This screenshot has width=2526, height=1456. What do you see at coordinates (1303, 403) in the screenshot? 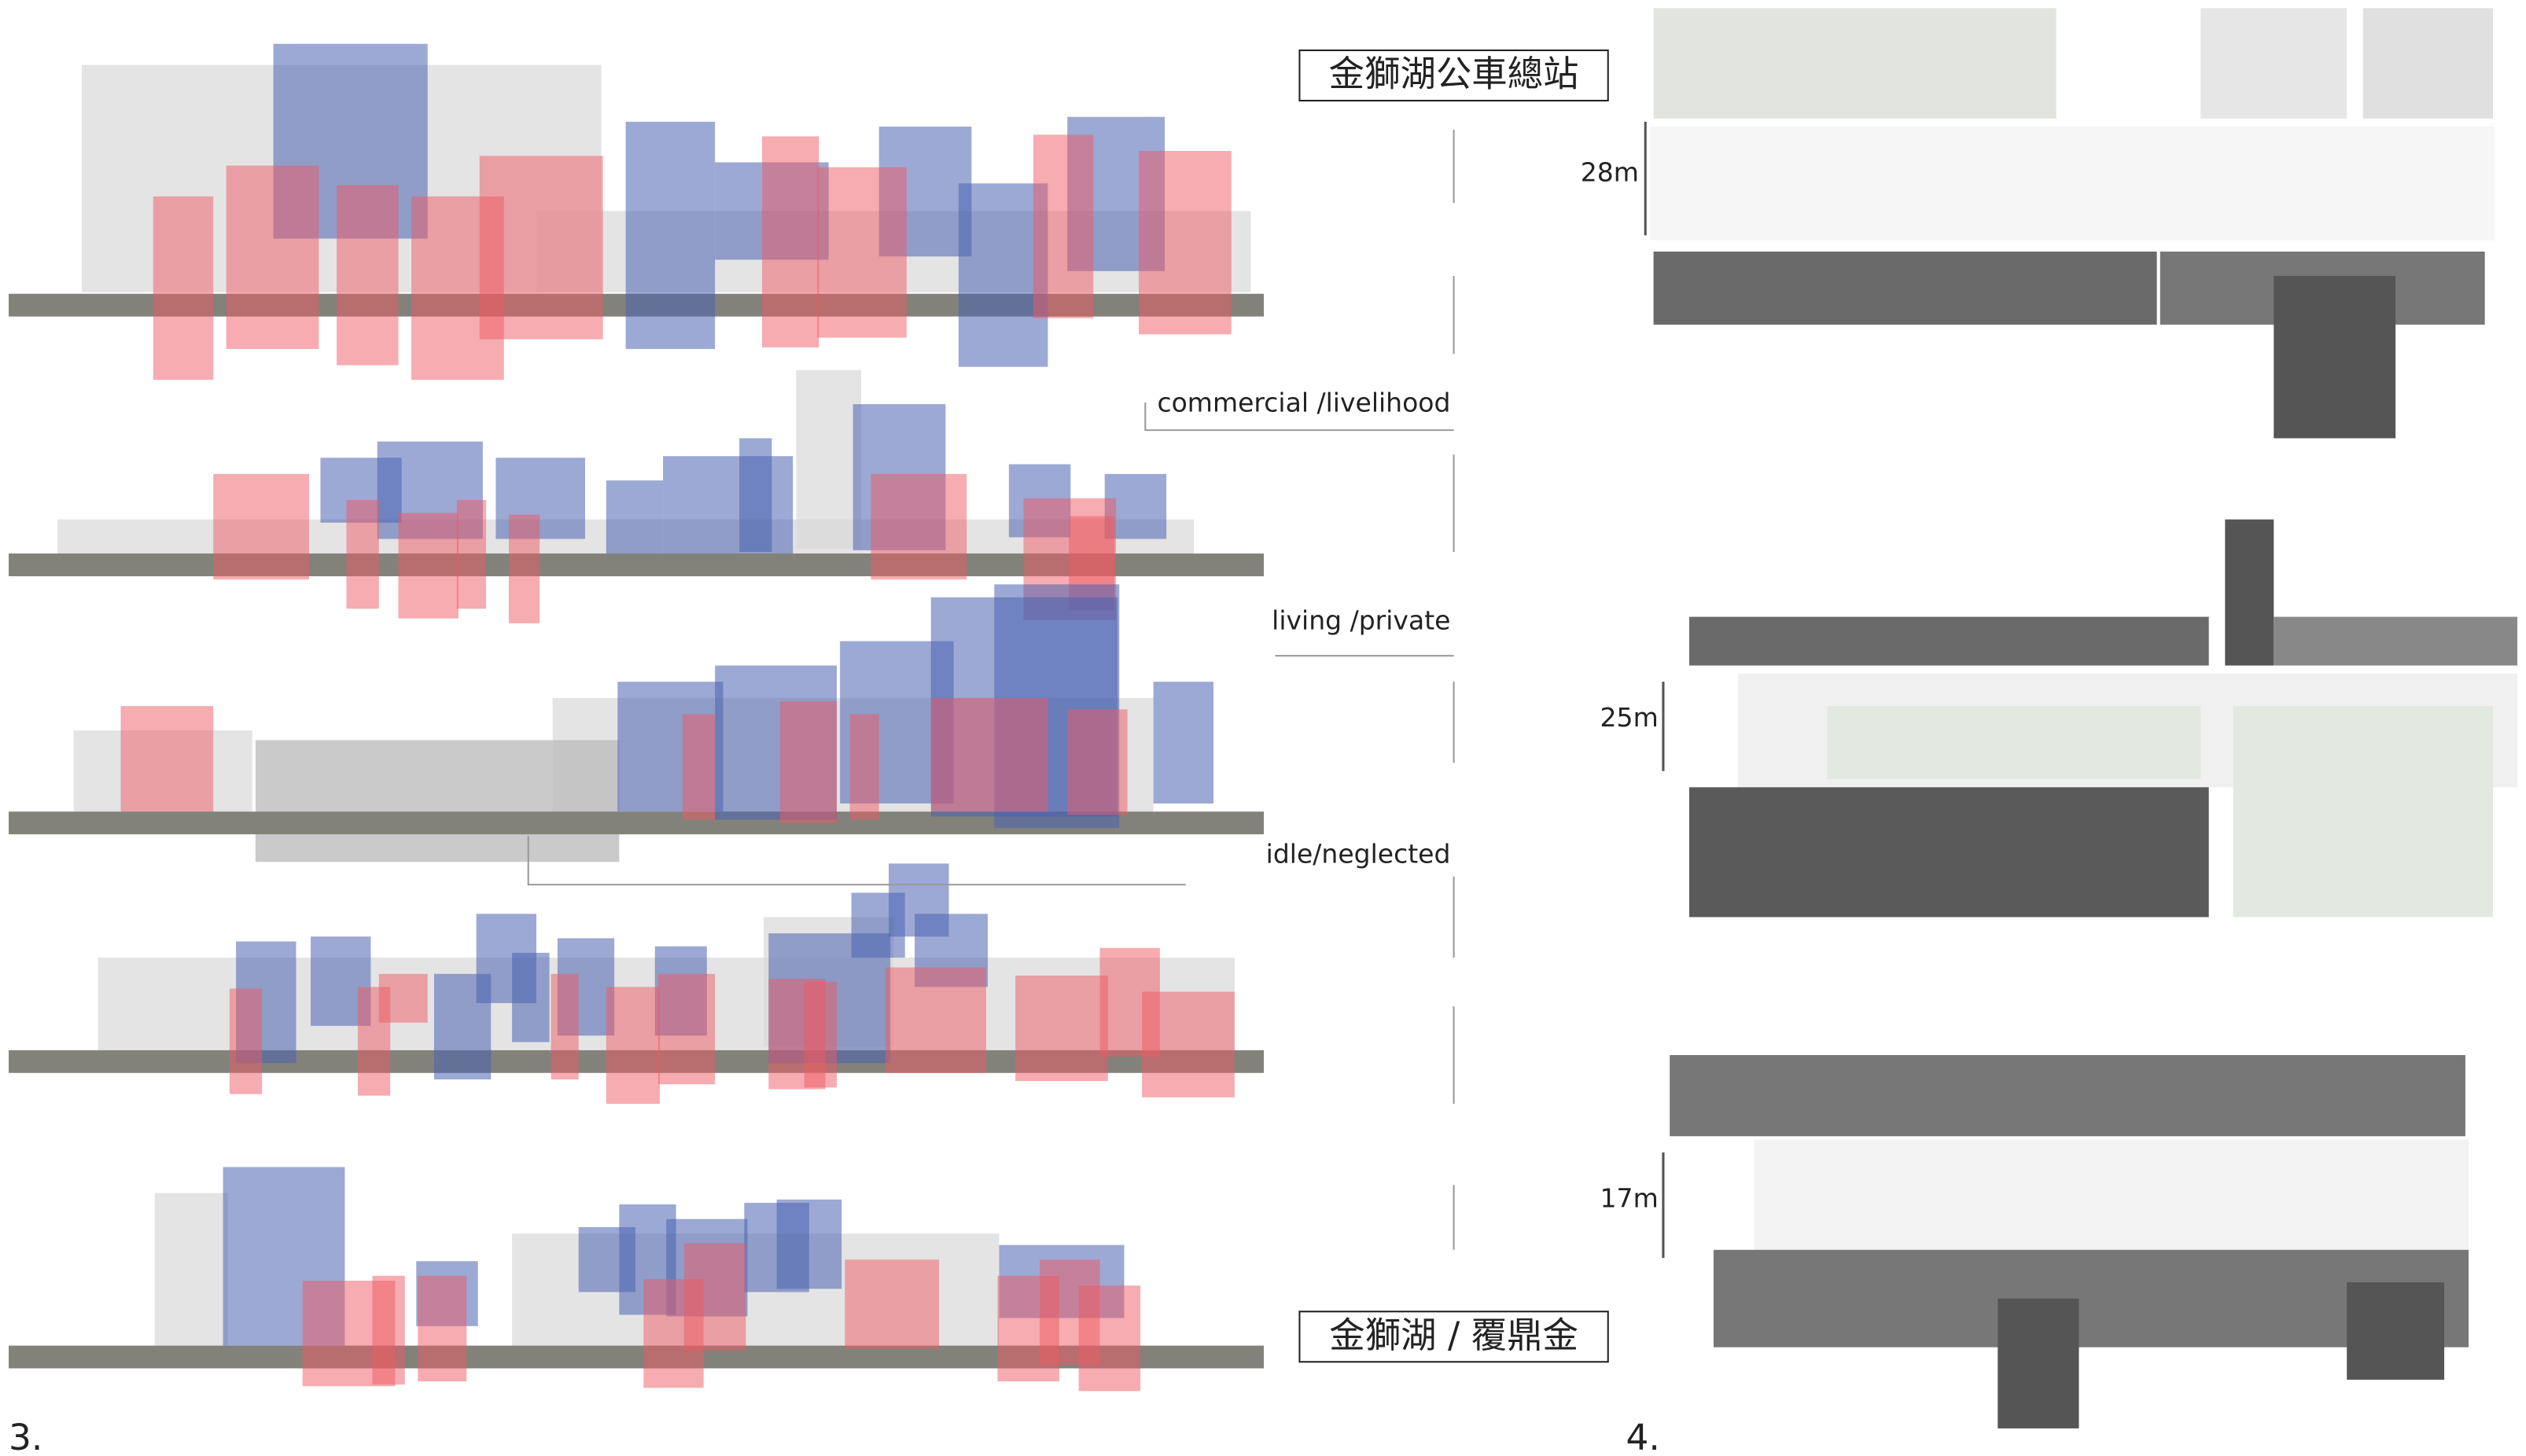
I see `category-label: commercial /livelihood` at bounding box center [1303, 403].